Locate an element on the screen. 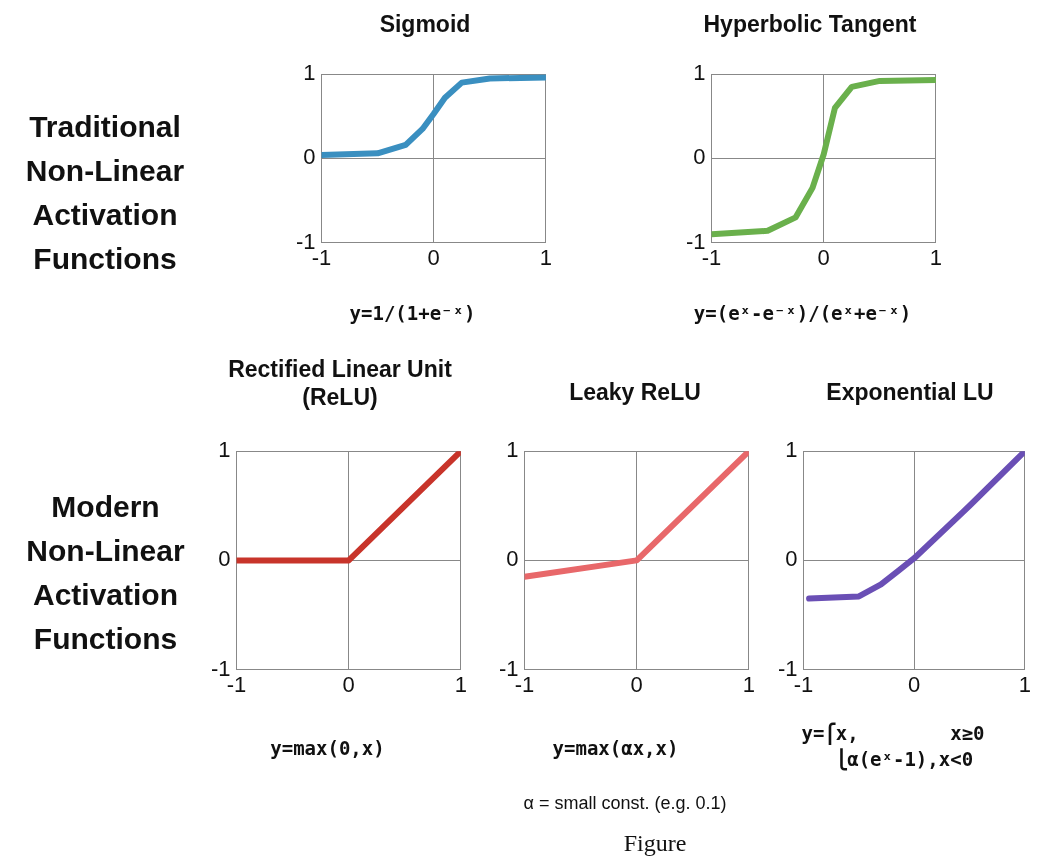 This screenshot has height=861, width=1040. x-axis-title: y=max(αx,x) is located at coordinates (615, 748).